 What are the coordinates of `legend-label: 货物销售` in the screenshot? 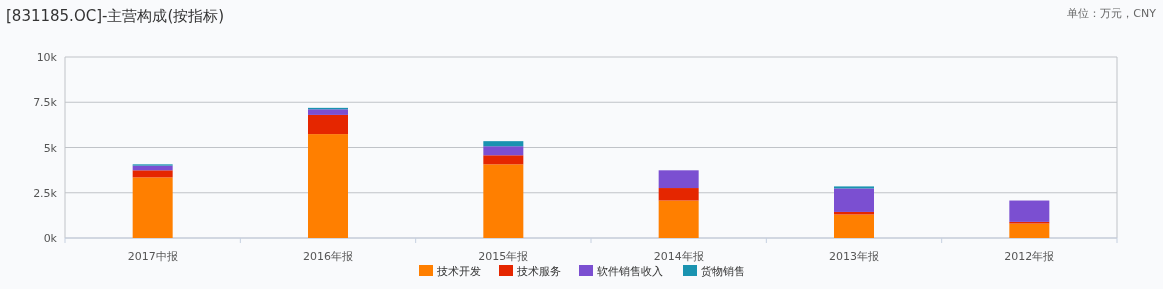 It's located at (723, 271).